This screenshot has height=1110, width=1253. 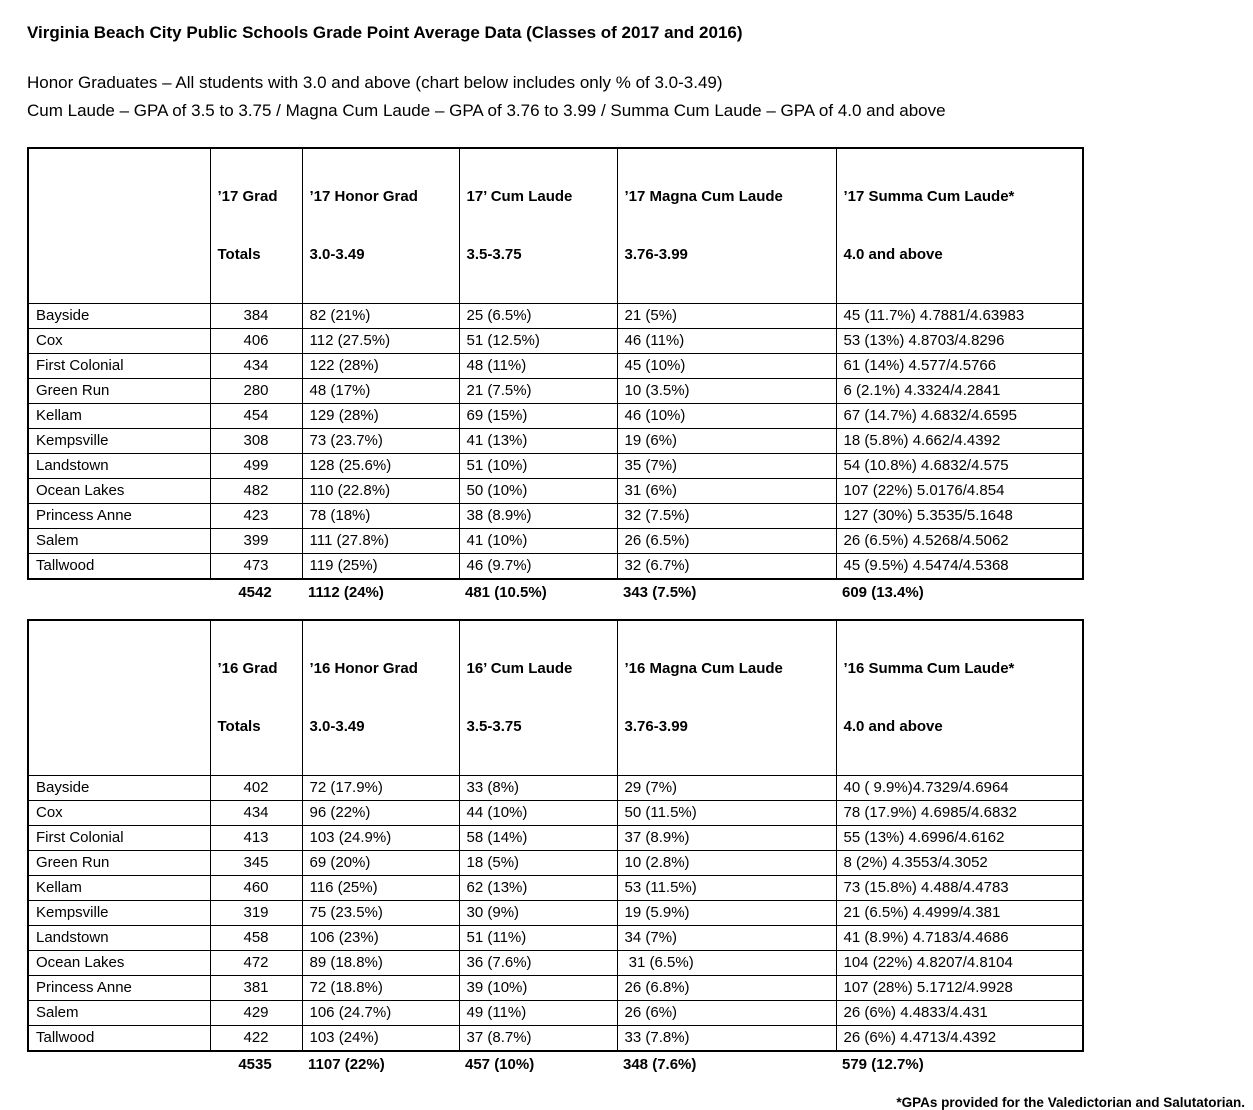 I want to click on school-name-cell: Tallwood, so click(x=119, y=1038).